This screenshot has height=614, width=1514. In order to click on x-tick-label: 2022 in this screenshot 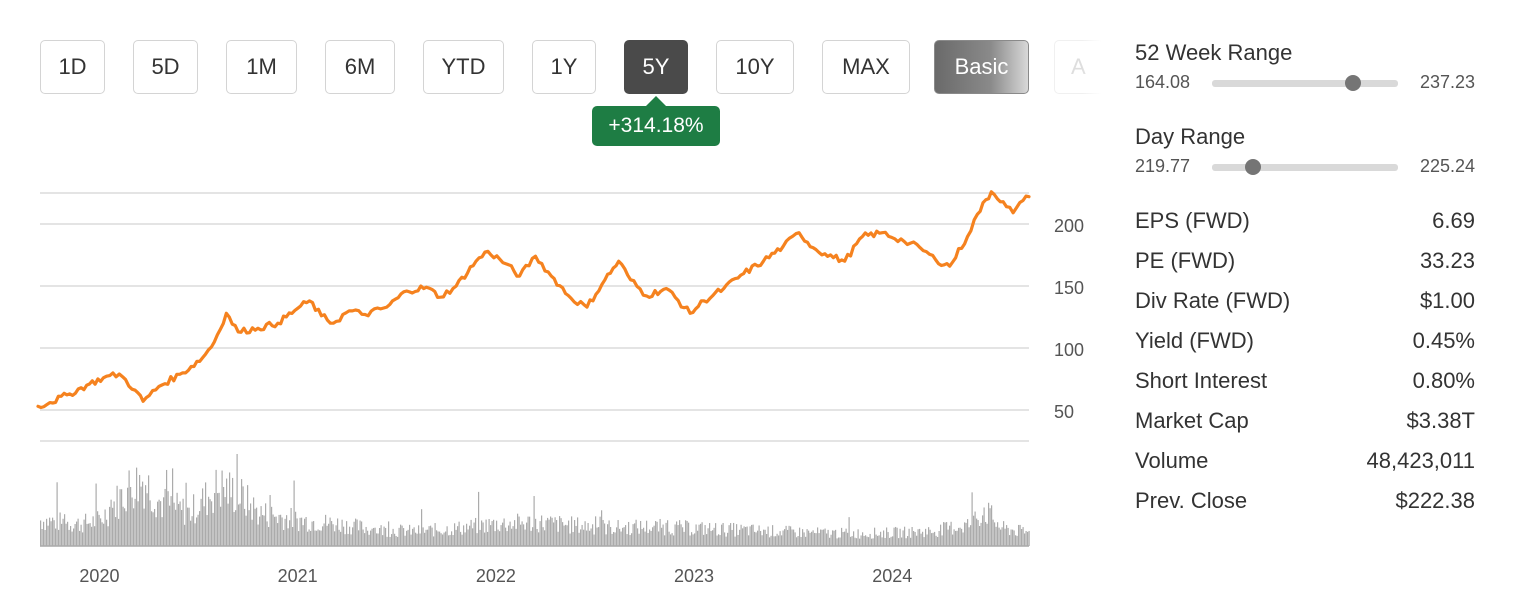, I will do `click(496, 576)`.